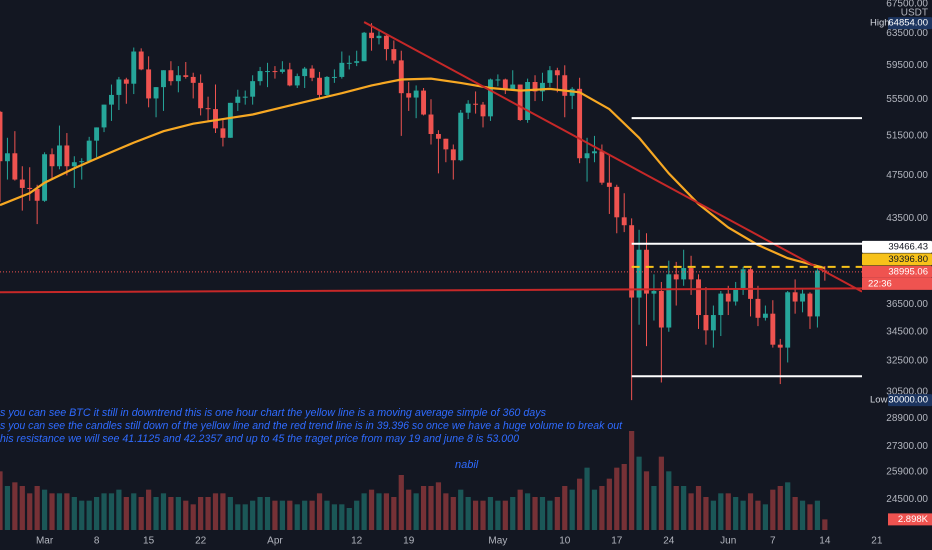 The height and width of the screenshot is (550, 932). Describe the element at coordinates (97, 541) in the screenshot. I see `x-tick-label: 8` at that location.